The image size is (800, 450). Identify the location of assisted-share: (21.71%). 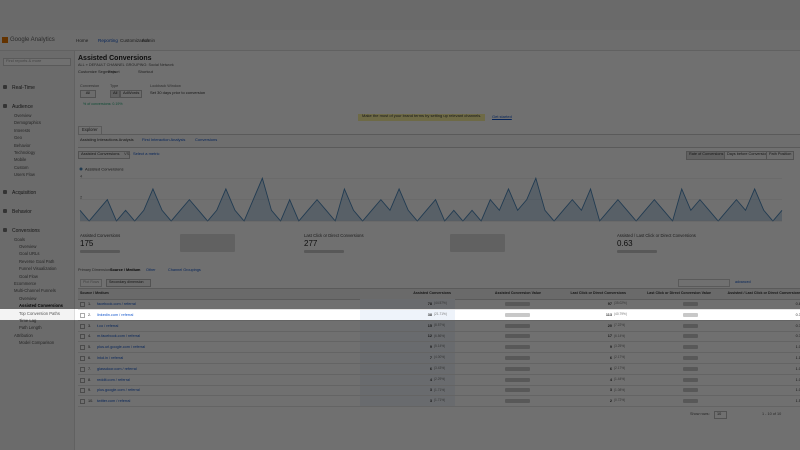
(440, 314).